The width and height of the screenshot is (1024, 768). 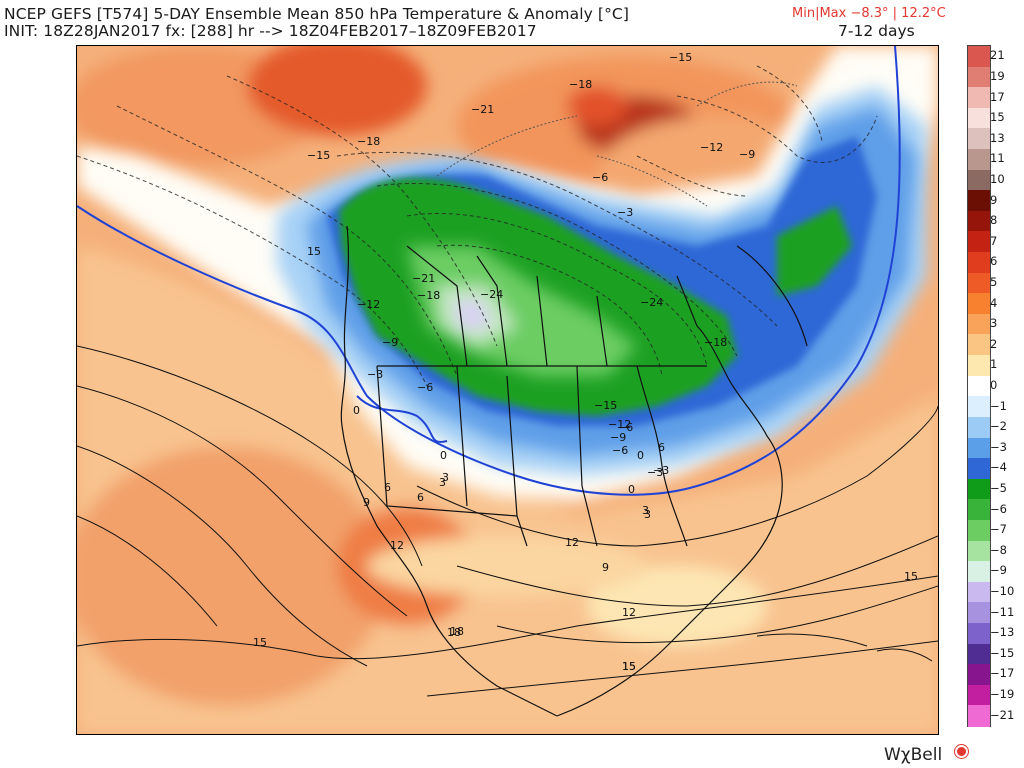 What do you see at coordinates (1002, 652) in the screenshot?
I see `color-scale-label: −15` at bounding box center [1002, 652].